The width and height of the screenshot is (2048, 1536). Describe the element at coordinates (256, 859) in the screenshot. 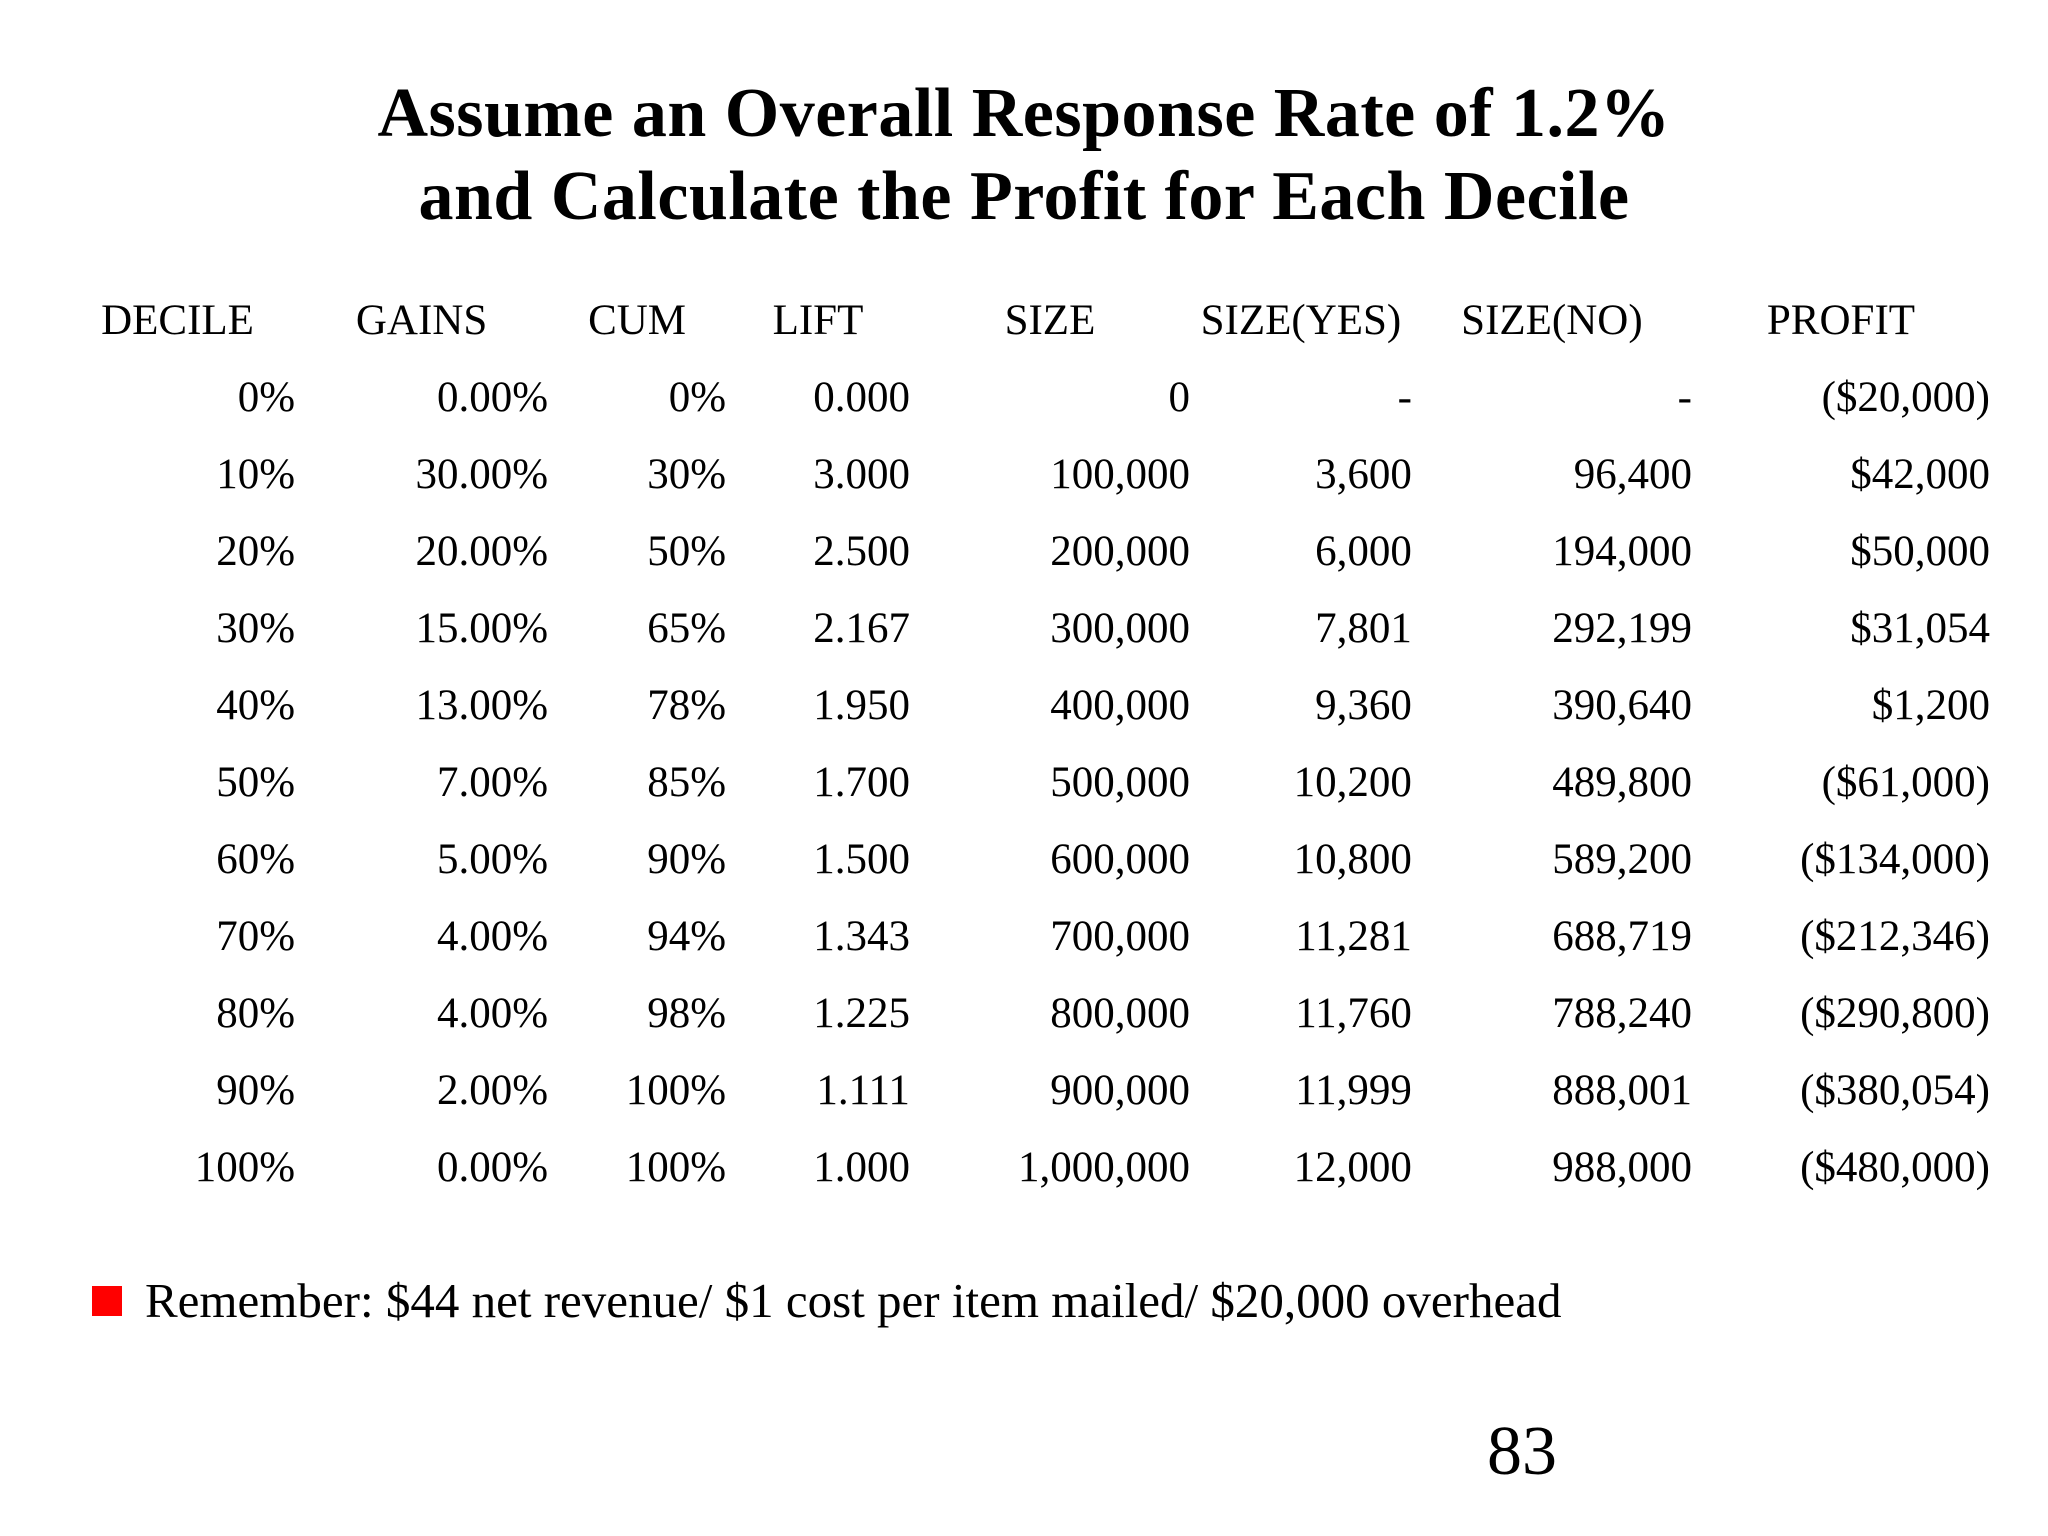

I see `table-cell: 60%` at that location.